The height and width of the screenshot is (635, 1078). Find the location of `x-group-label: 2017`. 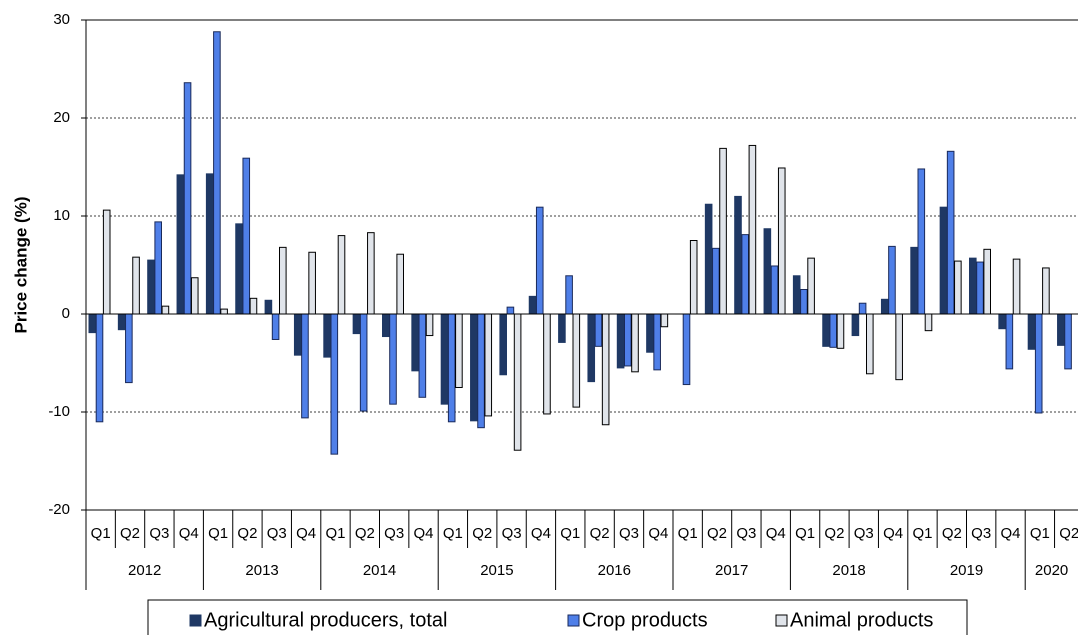

x-group-label: 2017 is located at coordinates (731, 570).